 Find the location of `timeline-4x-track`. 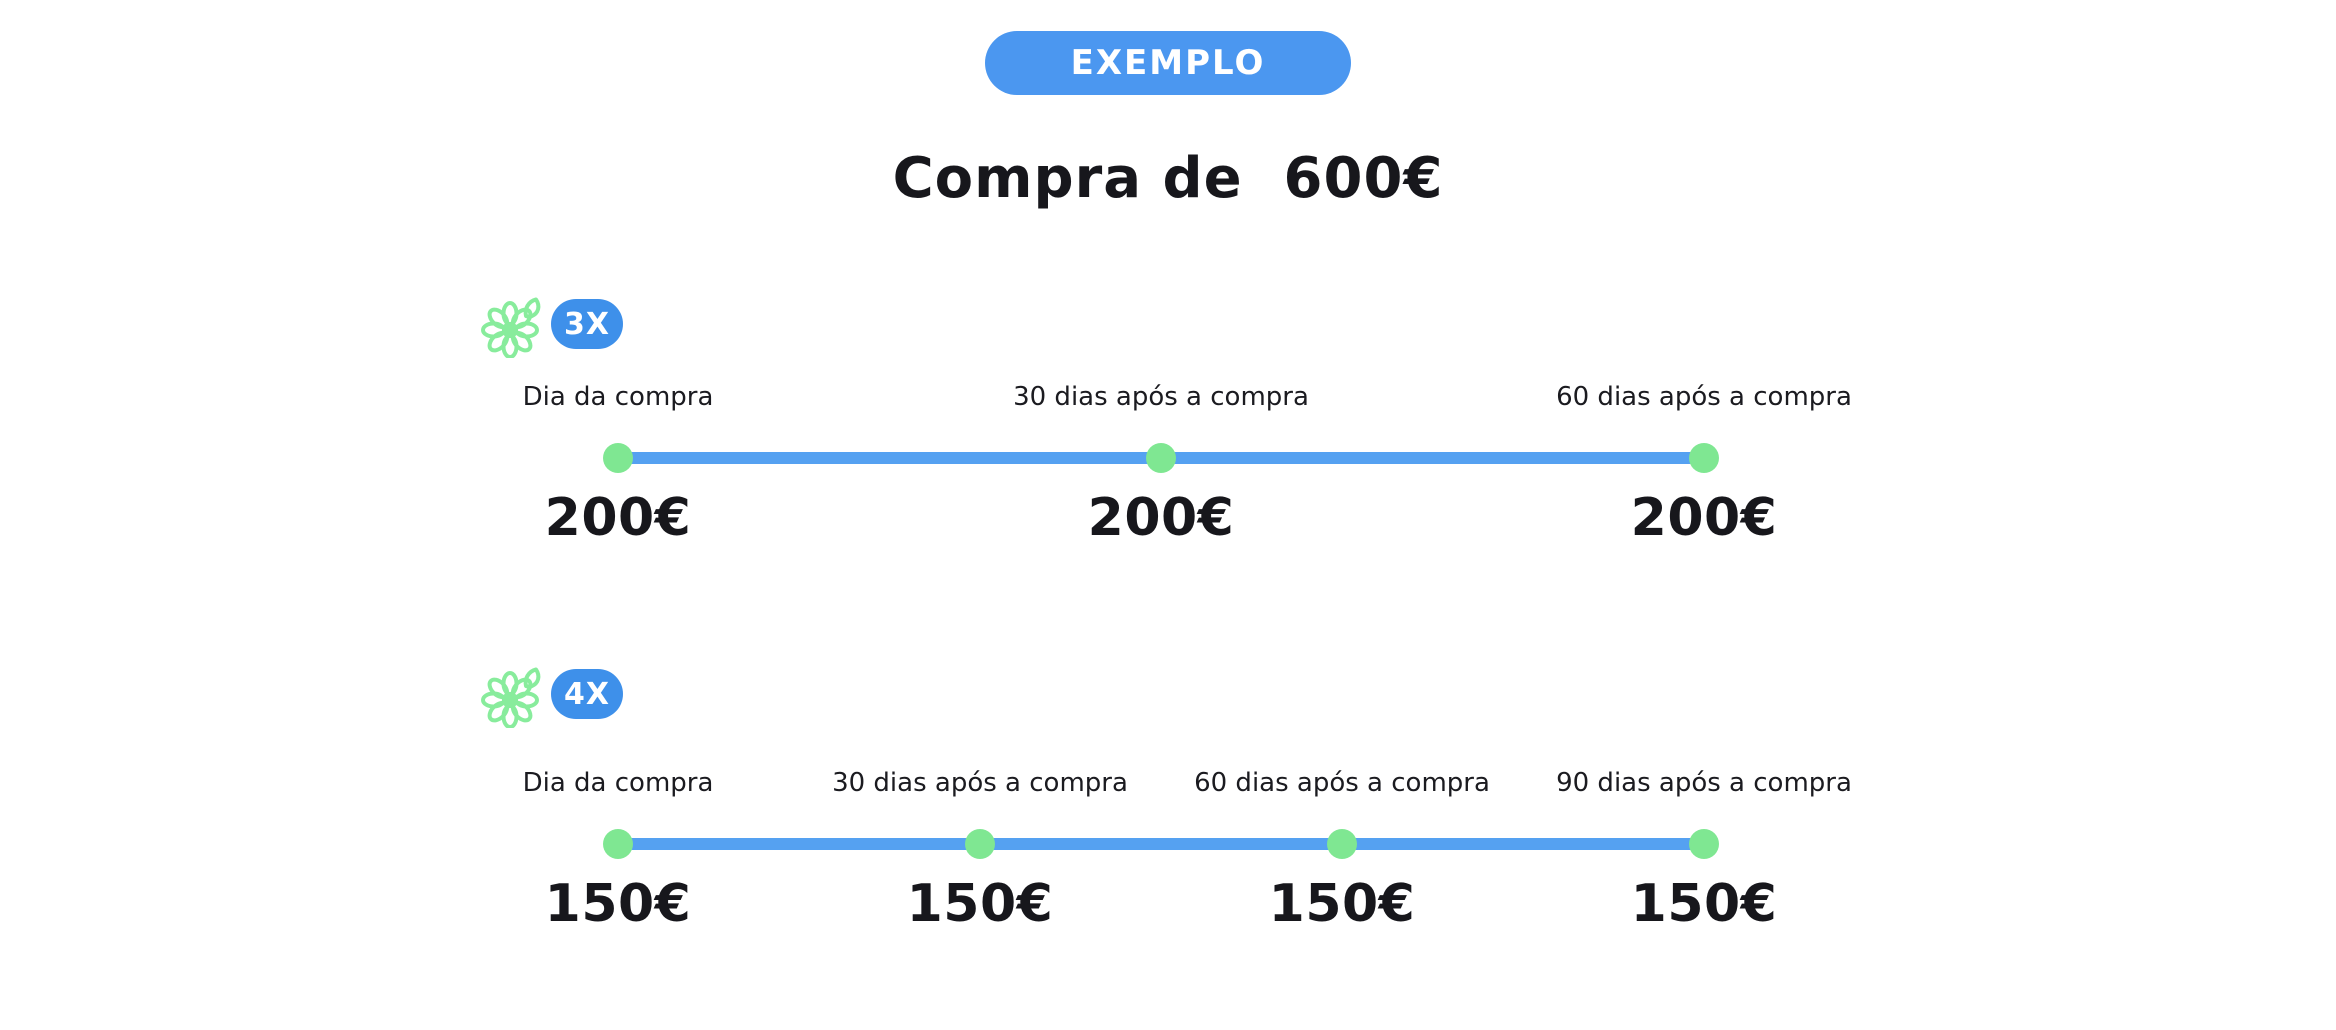

timeline-4x-track is located at coordinates (1161, 844).